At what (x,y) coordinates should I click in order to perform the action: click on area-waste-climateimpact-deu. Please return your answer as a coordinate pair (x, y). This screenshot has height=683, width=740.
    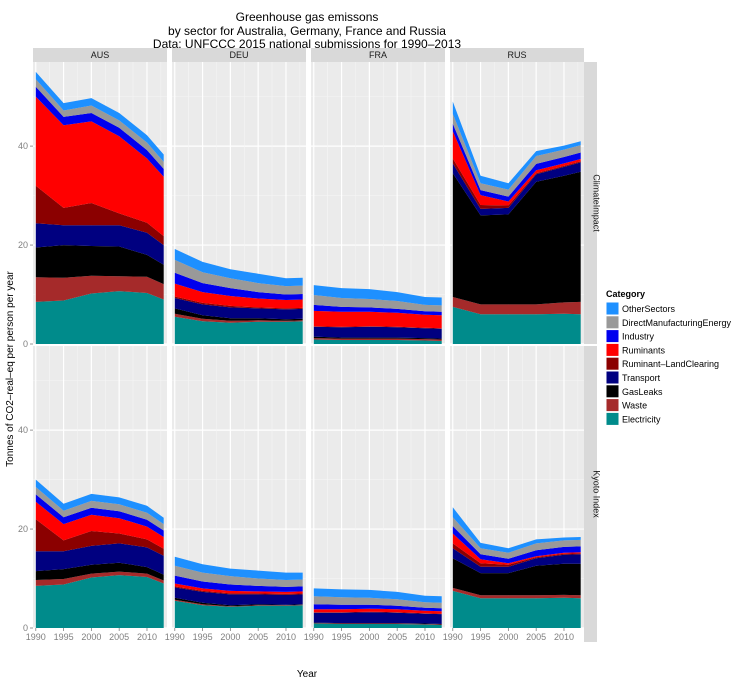
    Looking at the image, I should click on (238, 318).